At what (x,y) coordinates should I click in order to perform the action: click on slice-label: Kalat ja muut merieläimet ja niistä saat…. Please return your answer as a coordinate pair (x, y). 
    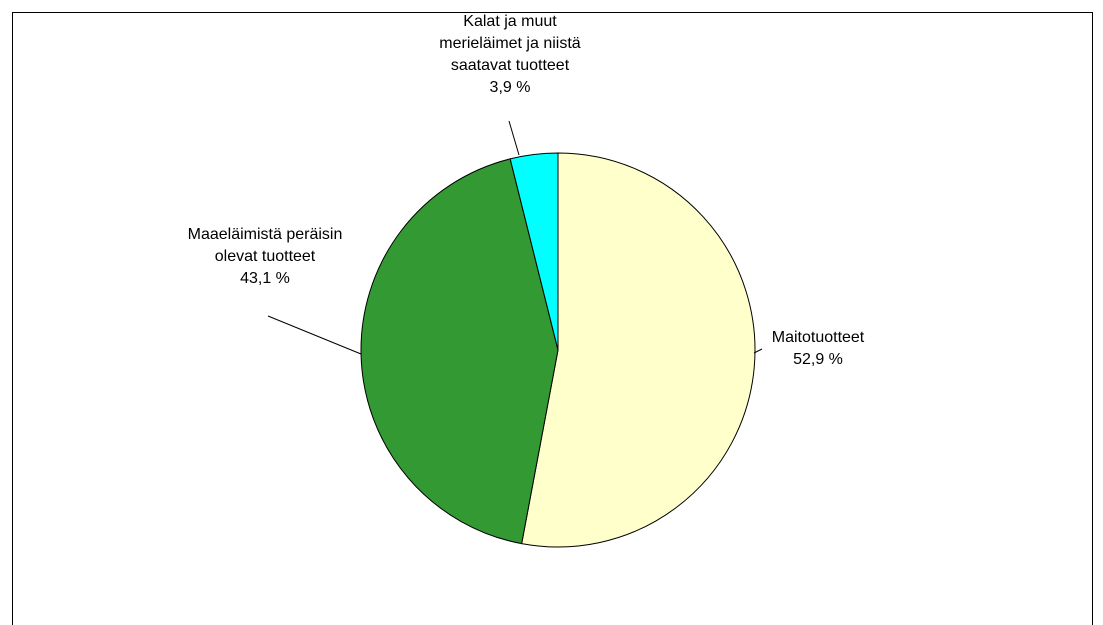
    Looking at the image, I should click on (510, 43).